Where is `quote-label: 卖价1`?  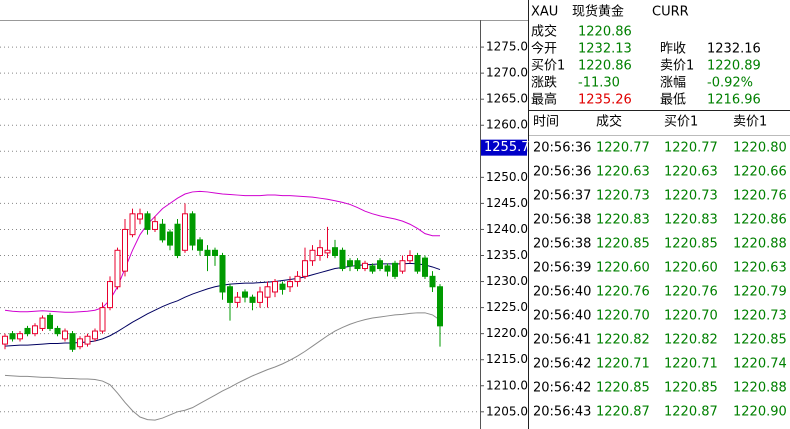
quote-label: 卖价1 is located at coordinates (677, 66).